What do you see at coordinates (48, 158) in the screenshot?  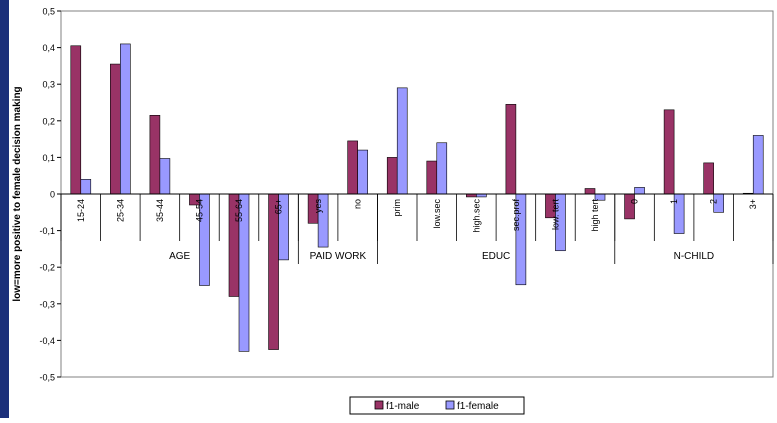 I see `y-tick-label: 0,1` at bounding box center [48, 158].